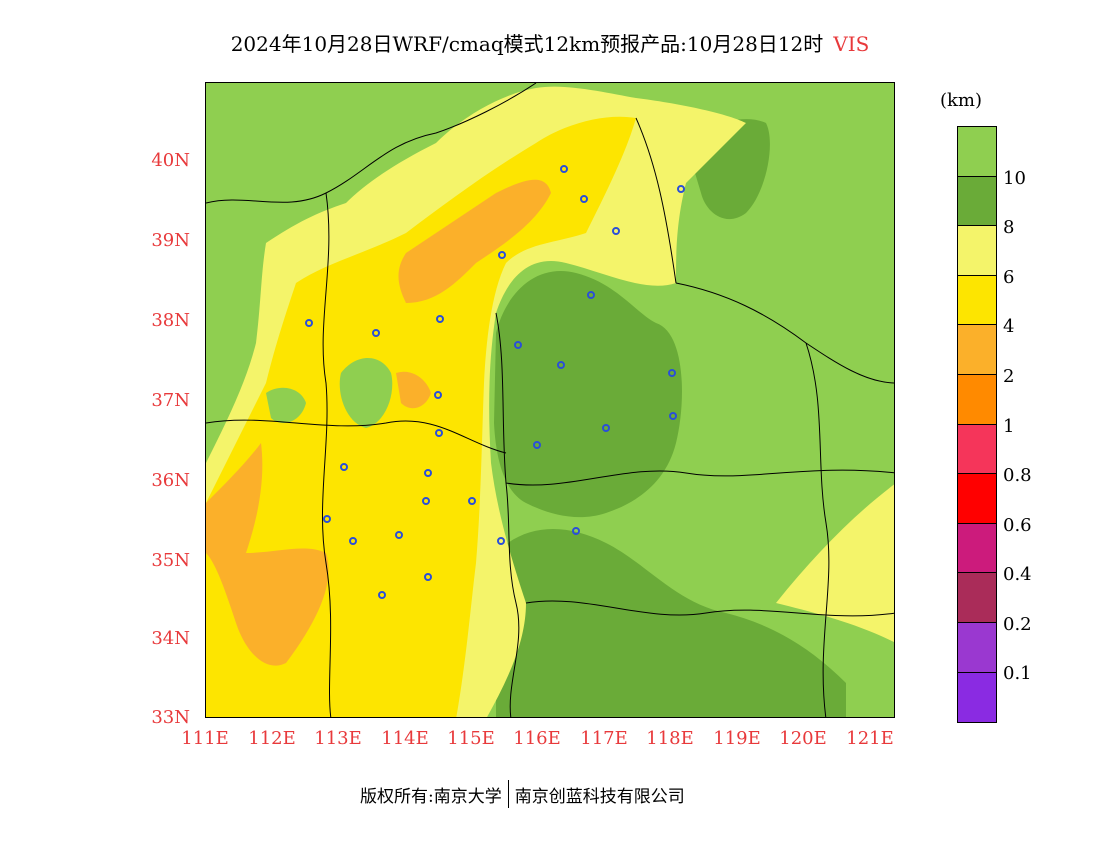 This screenshot has height=850, width=1100. Describe the element at coordinates (413, 390) in the screenshot. I see `region-vis-2-4-center` at that location.